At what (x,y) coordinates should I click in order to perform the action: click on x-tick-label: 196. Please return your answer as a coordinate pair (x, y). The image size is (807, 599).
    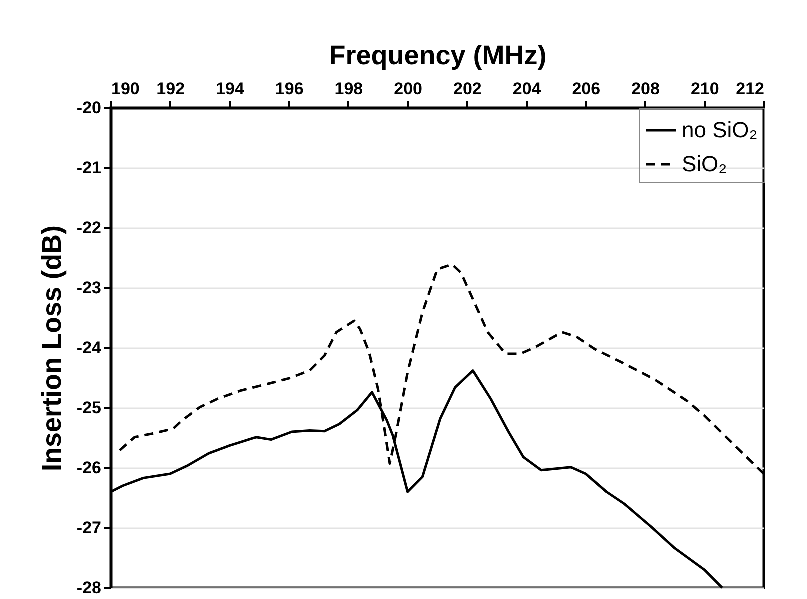
    Looking at the image, I should click on (289, 89).